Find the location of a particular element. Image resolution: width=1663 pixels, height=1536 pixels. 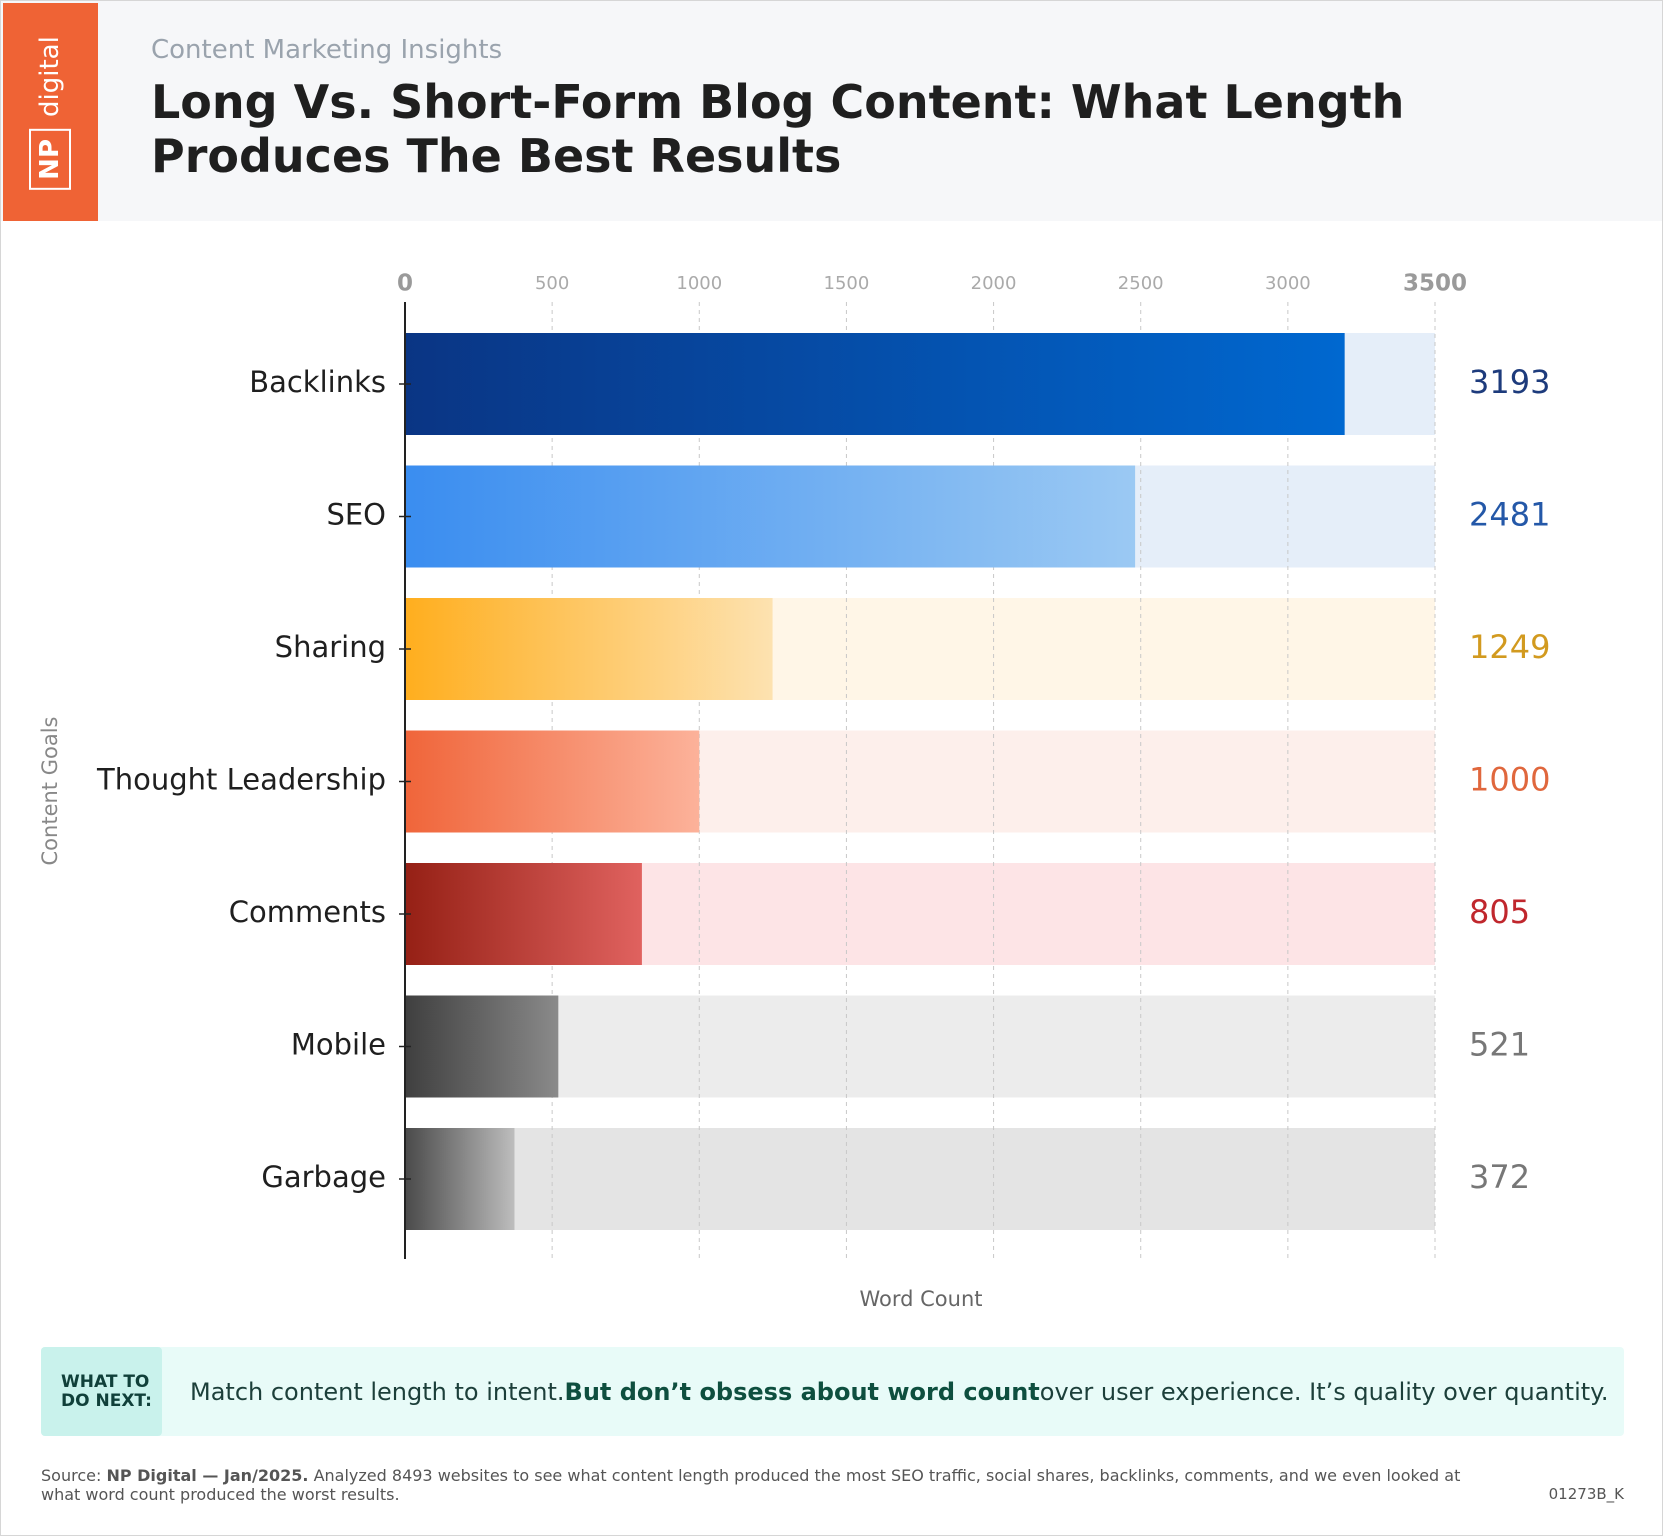

y-tick-label: Garbage is located at coordinates (323, 1177).